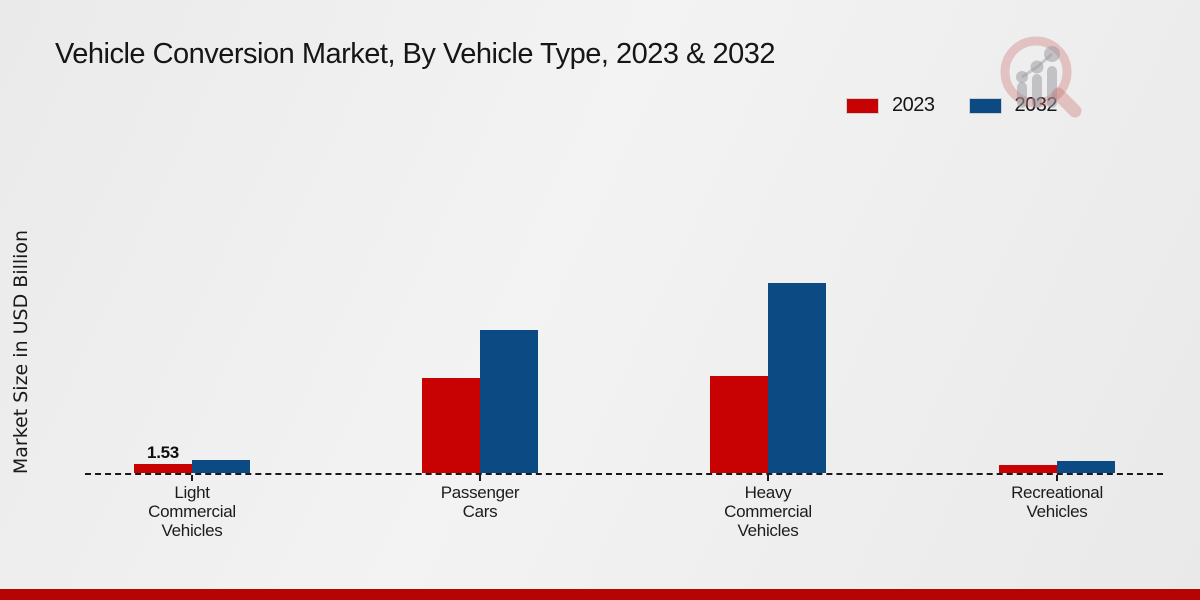 The width and height of the screenshot is (1200, 600). Describe the element at coordinates (985, 105) in the screenshot. I see `legend-swatch-2032` at that location.